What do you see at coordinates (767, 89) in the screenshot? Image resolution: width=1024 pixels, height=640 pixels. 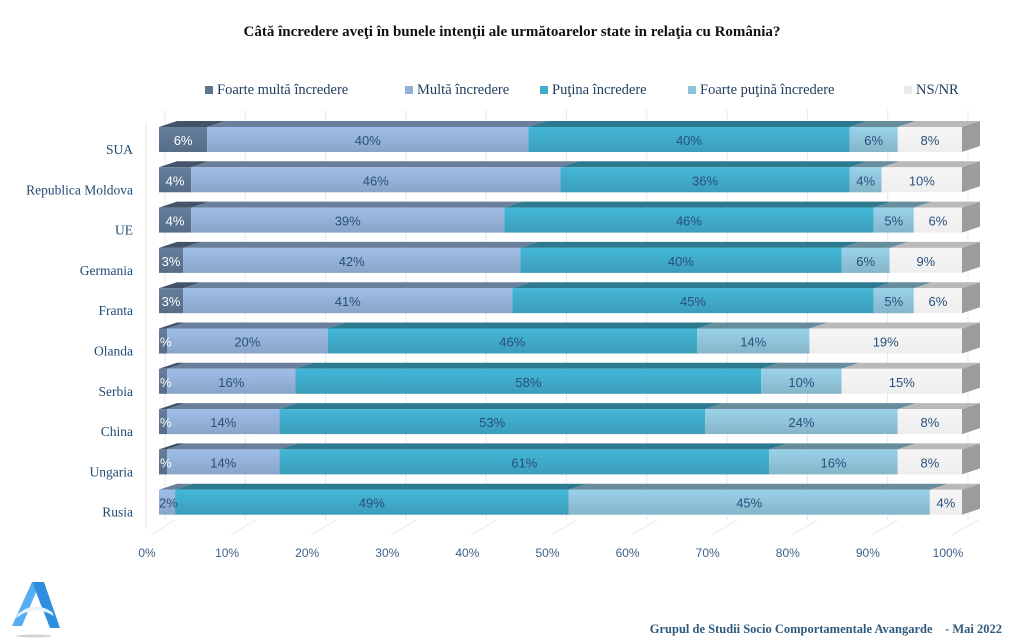 I see `legend-label: Foarte puţină încredere` at bounding box center [767, 89].